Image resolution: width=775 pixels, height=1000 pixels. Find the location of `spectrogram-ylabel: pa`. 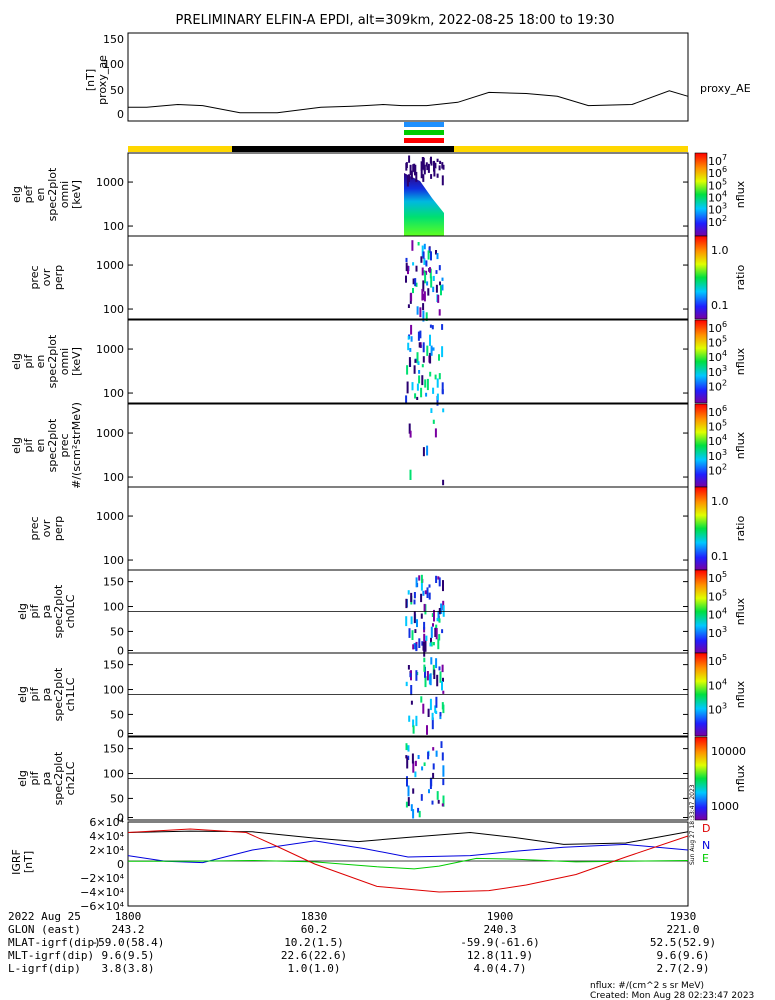

spectrogram-ylabel: pa is located at coordinates (46, 612).